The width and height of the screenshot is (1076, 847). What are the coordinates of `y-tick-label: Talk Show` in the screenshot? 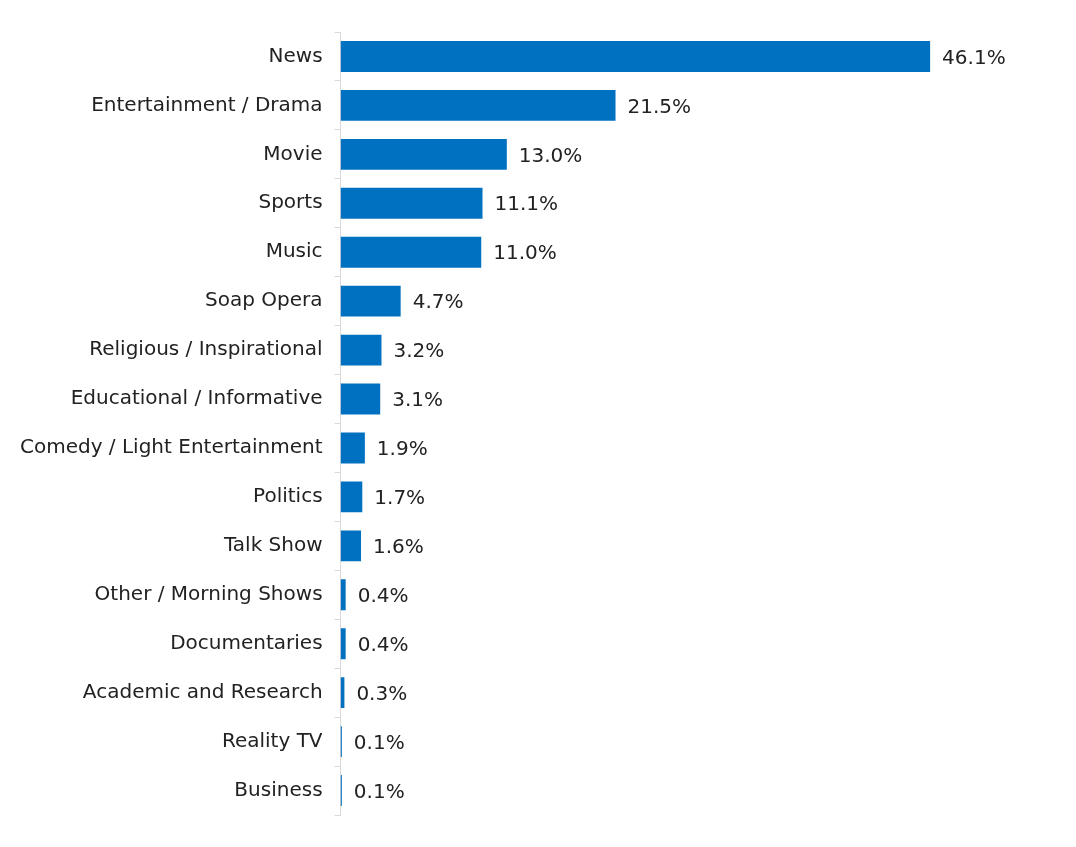 It's located at (272, 544).